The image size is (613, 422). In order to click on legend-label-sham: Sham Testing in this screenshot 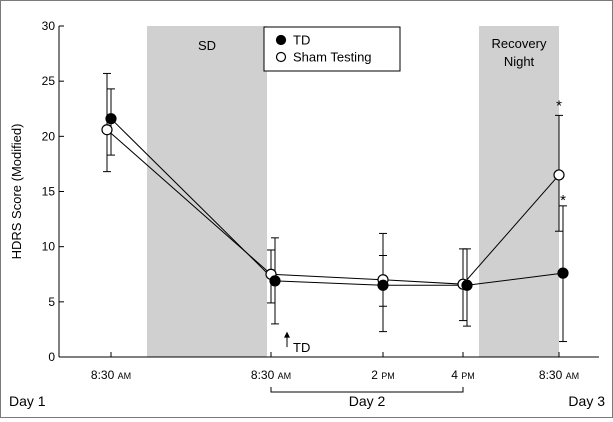, I will do `click(332, 57)`.